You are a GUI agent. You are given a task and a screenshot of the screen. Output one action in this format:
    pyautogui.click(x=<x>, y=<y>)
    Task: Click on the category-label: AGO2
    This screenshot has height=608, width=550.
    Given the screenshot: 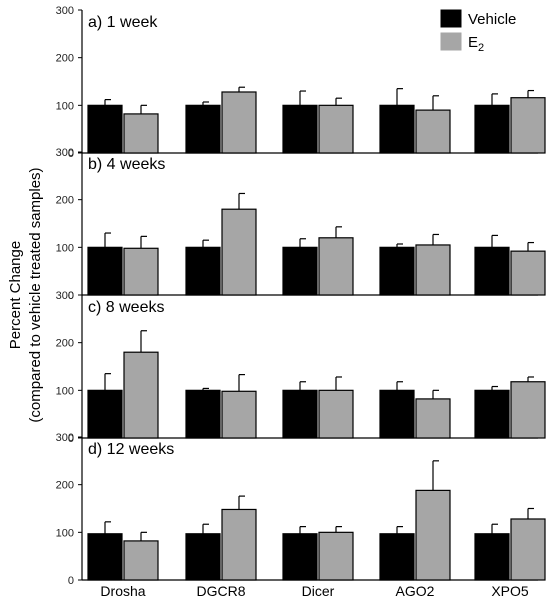 What is the action you would take?
    pyautogui.click(x=415, y=591)
    